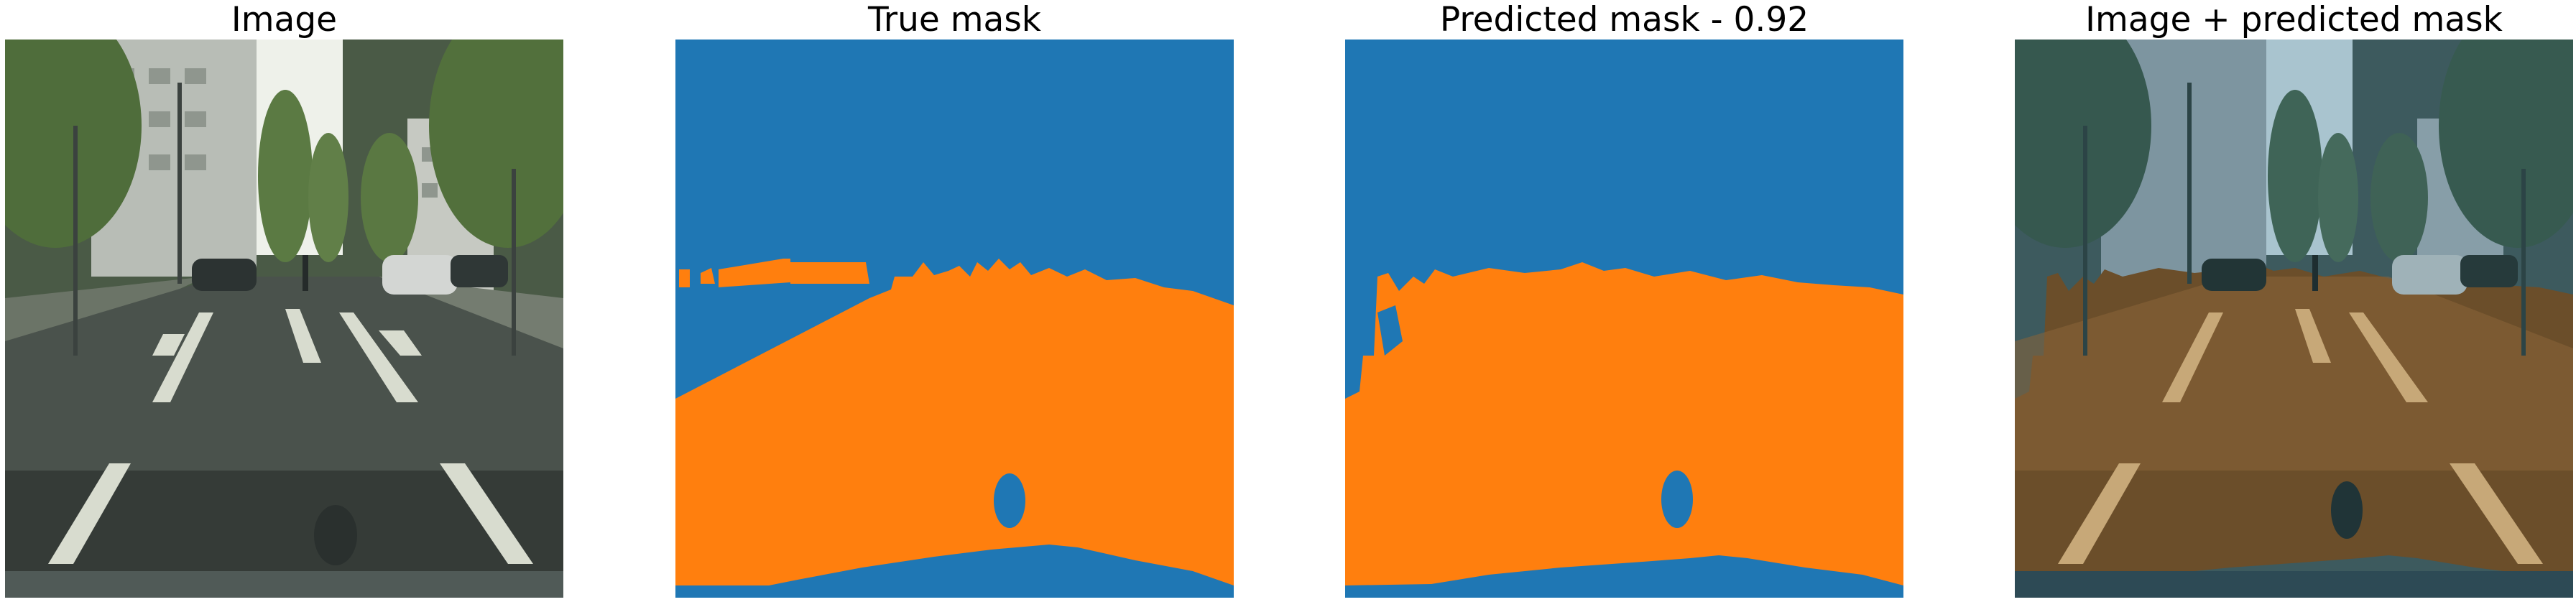 The height and width of the screenshot is (602, 2576). What do you see at coordinates (2294, 20) in the screenshot?
I see `panel-title-overlay: Image + predicted mask` at bounding box center [2294, 20].